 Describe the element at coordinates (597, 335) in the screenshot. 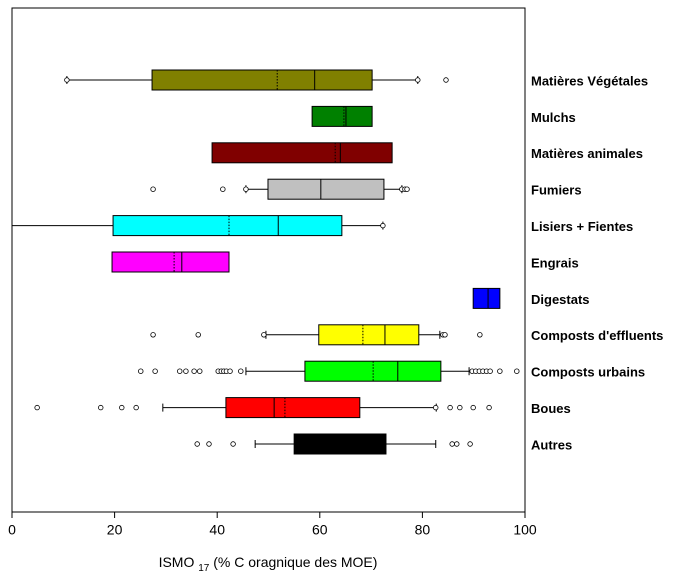

I see `category-label: Composts d'effluents` at that location.